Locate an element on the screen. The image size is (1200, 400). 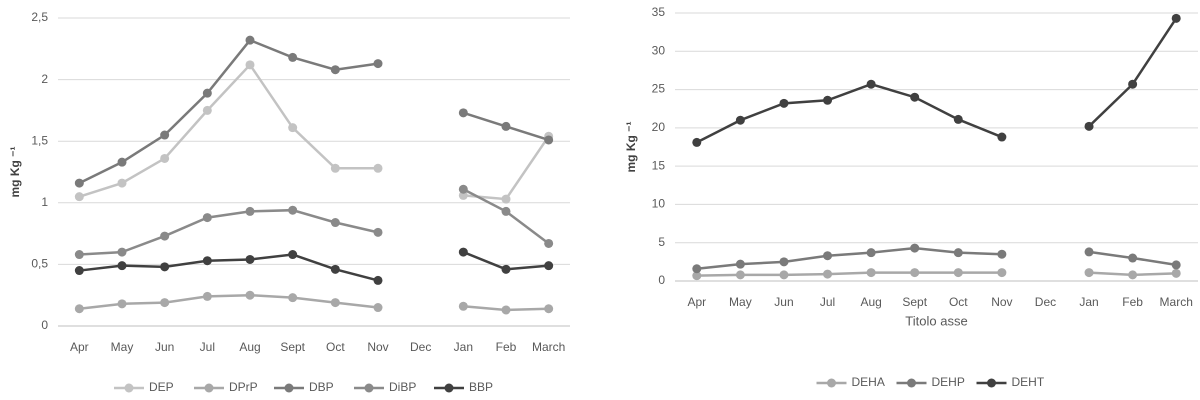
x-tick-label: Jan is located at coordinates (1088, 302).